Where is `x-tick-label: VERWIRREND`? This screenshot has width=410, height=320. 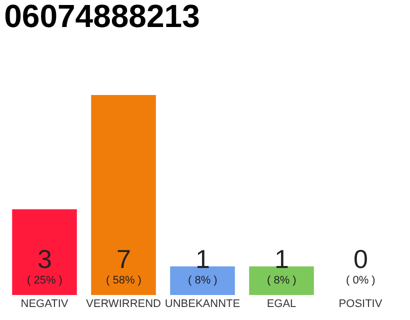
x-tick-label: VERWIRREND is located at coordinates (124, 304).